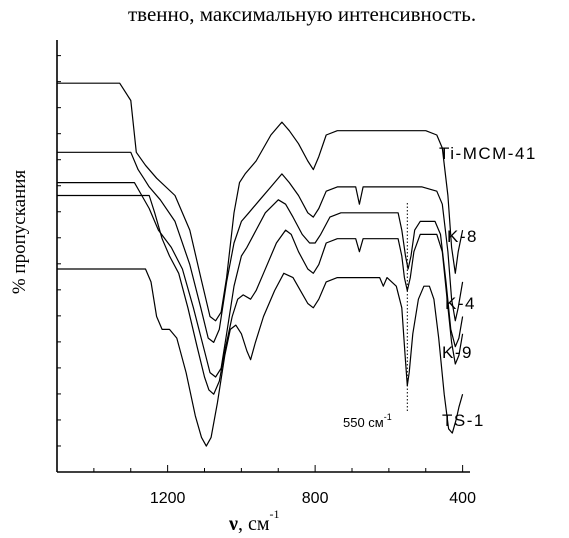 Image resolution: width=569 pixels, height=538 pixels. I want to click on annotation-text: 550 см, so click(363, 422).